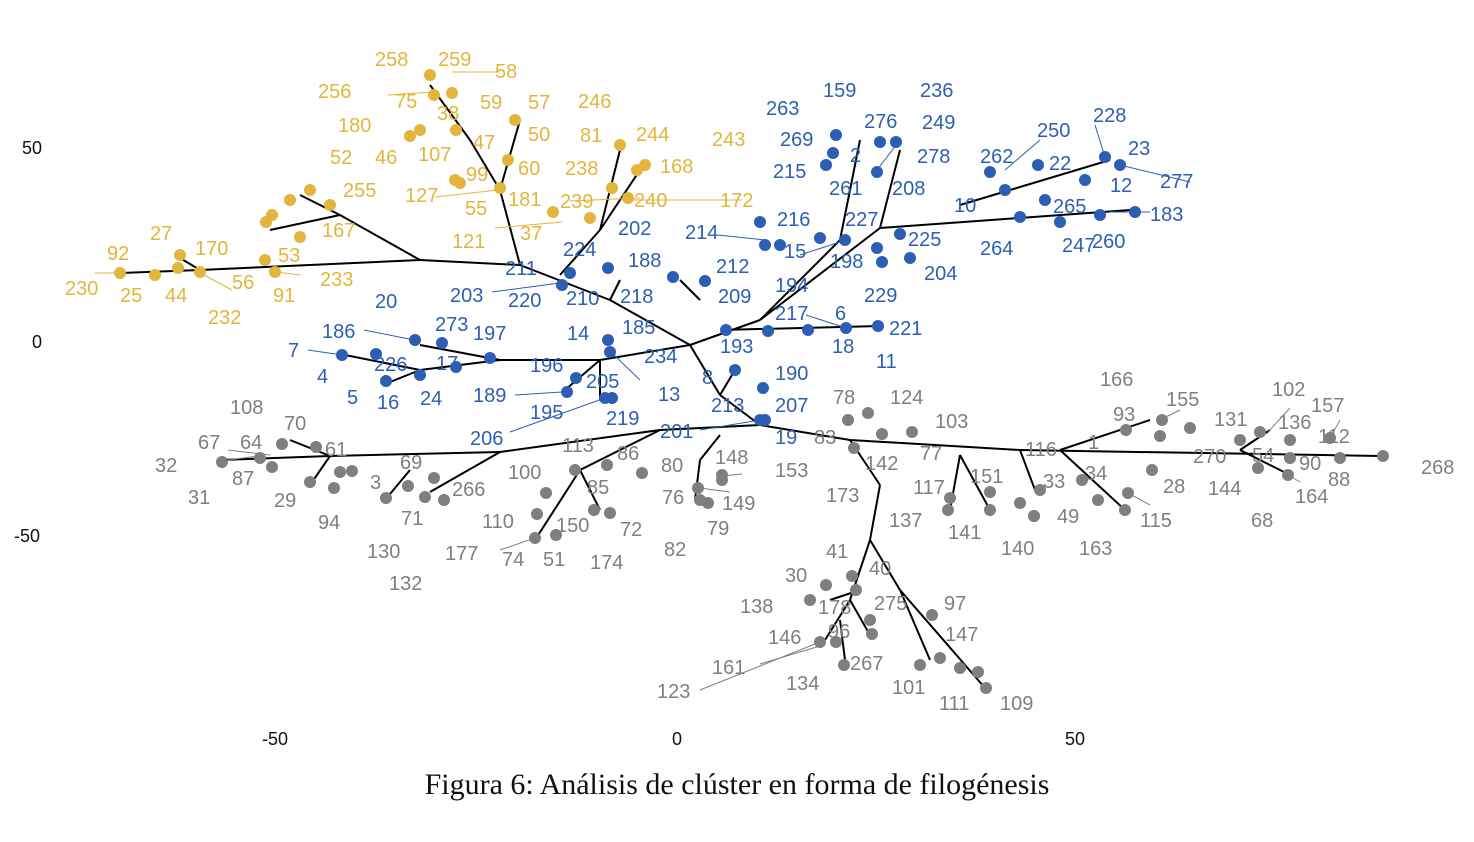 The image size is (1474, 842). What do you see at coordinates (289, 256) in the screenshot?
I see `leaf-label: 53` at bounding box center [289, 256].